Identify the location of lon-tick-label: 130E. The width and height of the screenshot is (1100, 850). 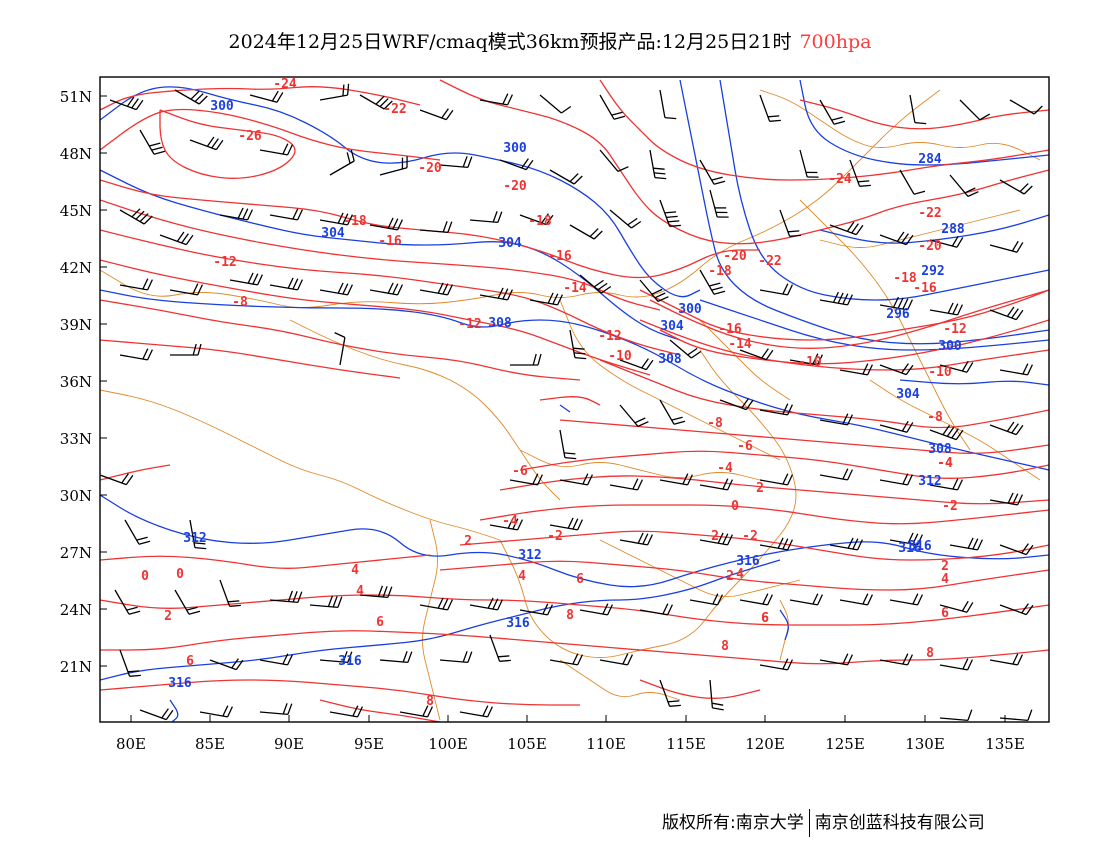
(925, 744).